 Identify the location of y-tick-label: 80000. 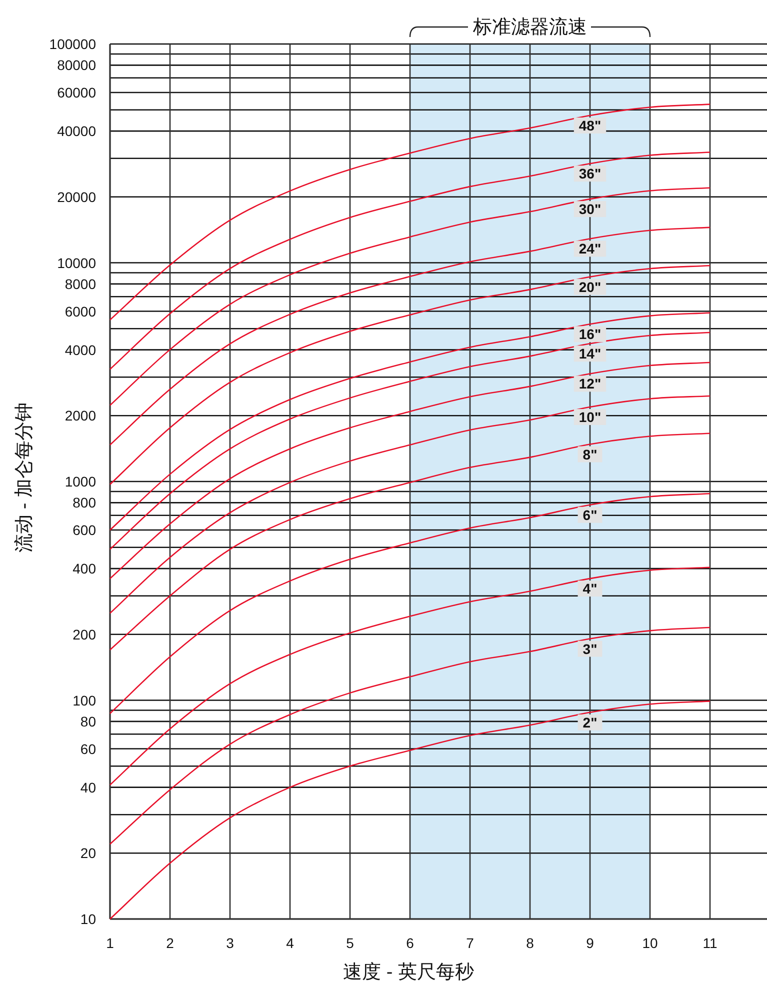
(76, 65).